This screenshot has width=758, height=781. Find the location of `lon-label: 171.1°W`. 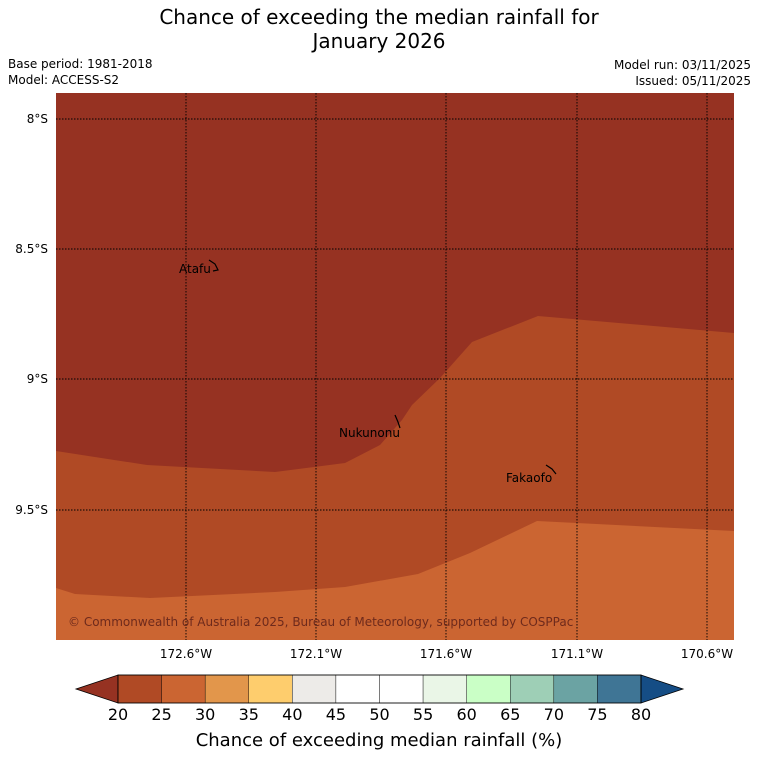

lon-label: 171.1°W is located at coordinates (577, 654).